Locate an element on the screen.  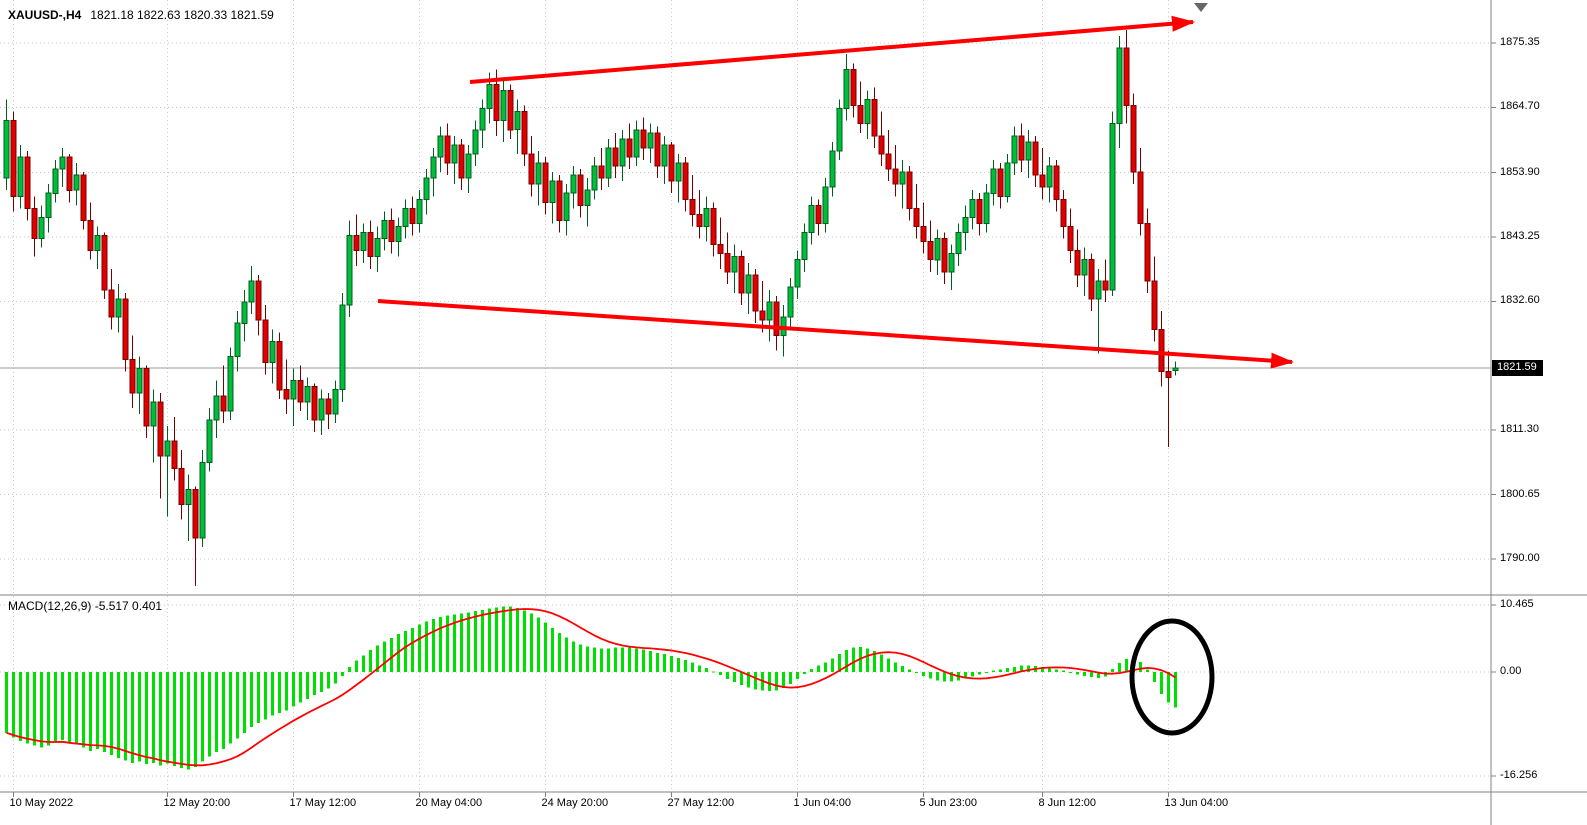
time-axis-label: 12 May 20:00 is located at coordinates (197, 803).